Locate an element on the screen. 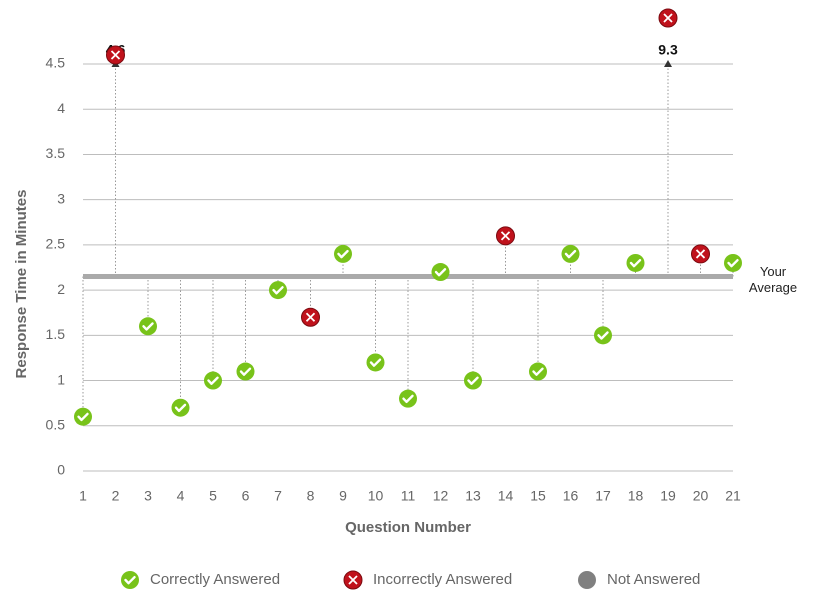 The height and width of the screenshot is (607, 817). x-tick-label: 15 is located at coordinates (538, 496).